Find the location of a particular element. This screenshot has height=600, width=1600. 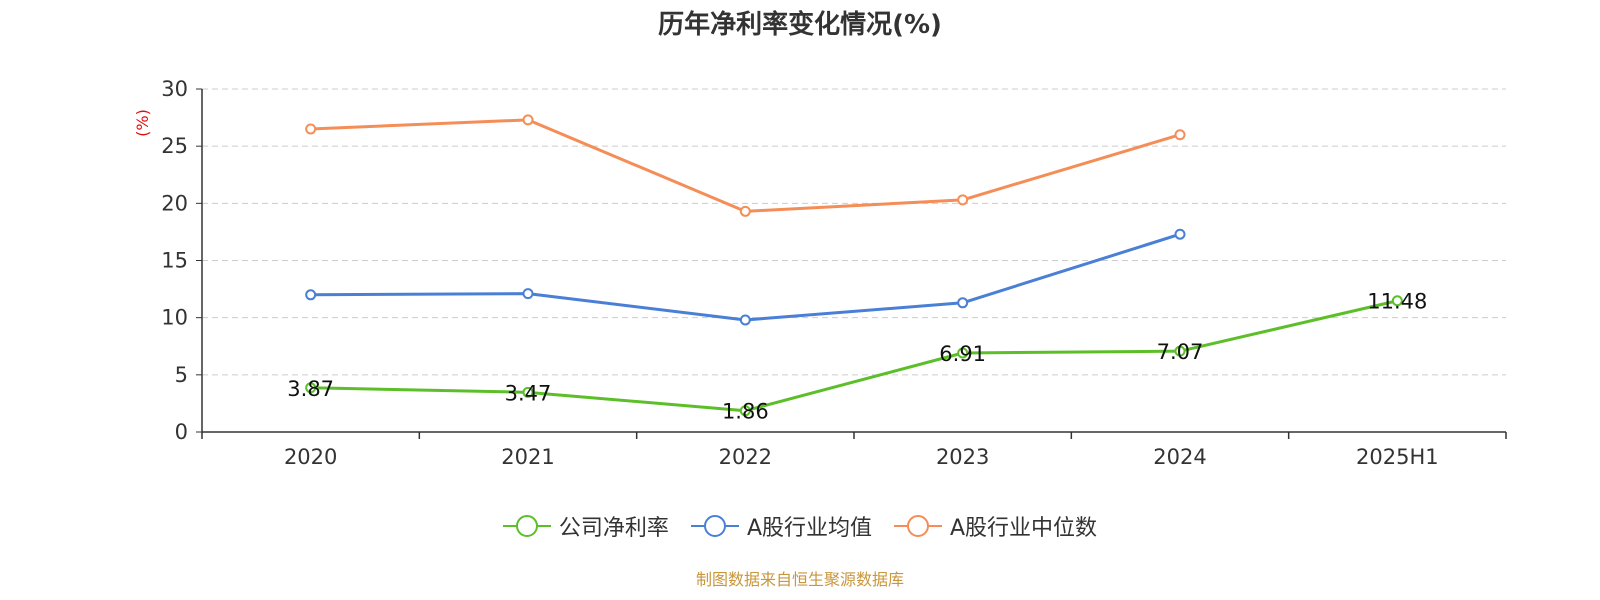

legend-swatch-industry-mean is located at coordinates (714, 526).